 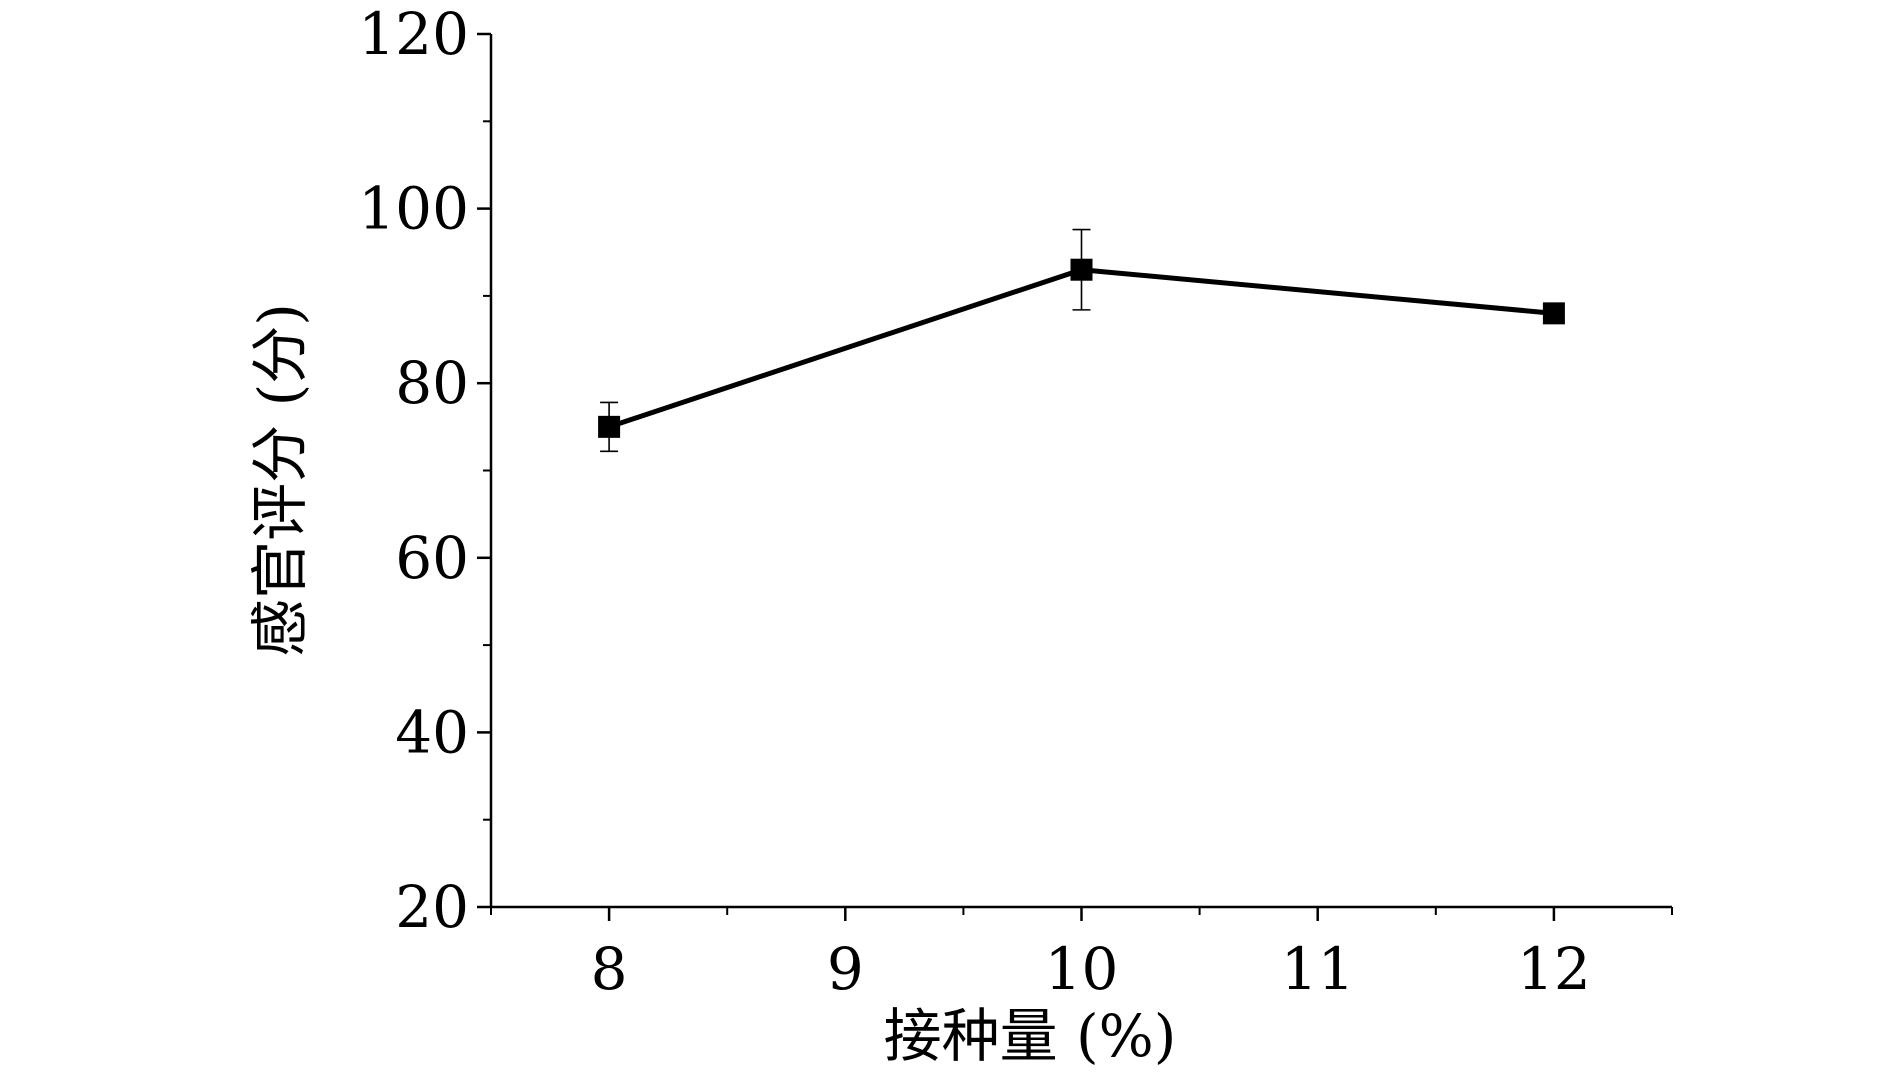 I want to click on y-tick-label: 20, so click(x=432, y=907).